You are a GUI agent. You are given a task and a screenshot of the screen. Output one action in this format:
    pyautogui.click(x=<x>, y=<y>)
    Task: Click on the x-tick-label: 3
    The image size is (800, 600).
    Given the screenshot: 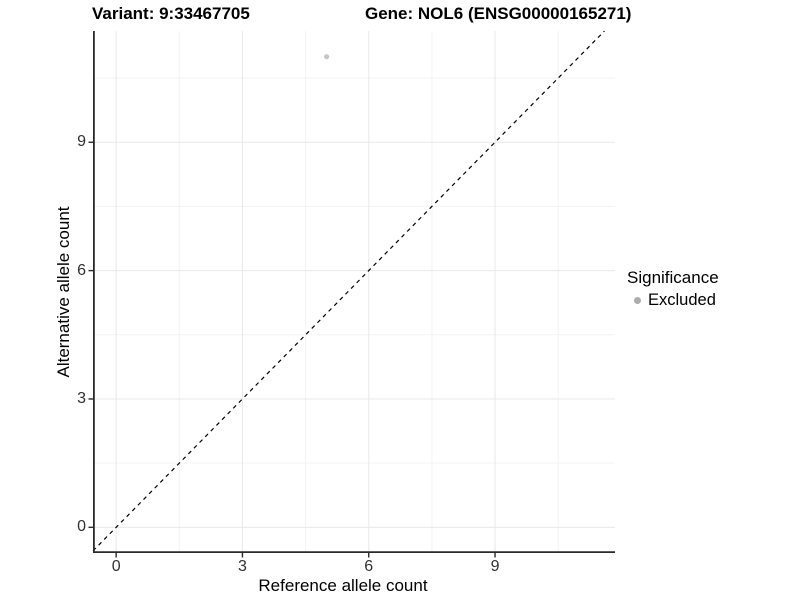 What is the action you would take?
    pyautogui.click(x=242, y=566)
    